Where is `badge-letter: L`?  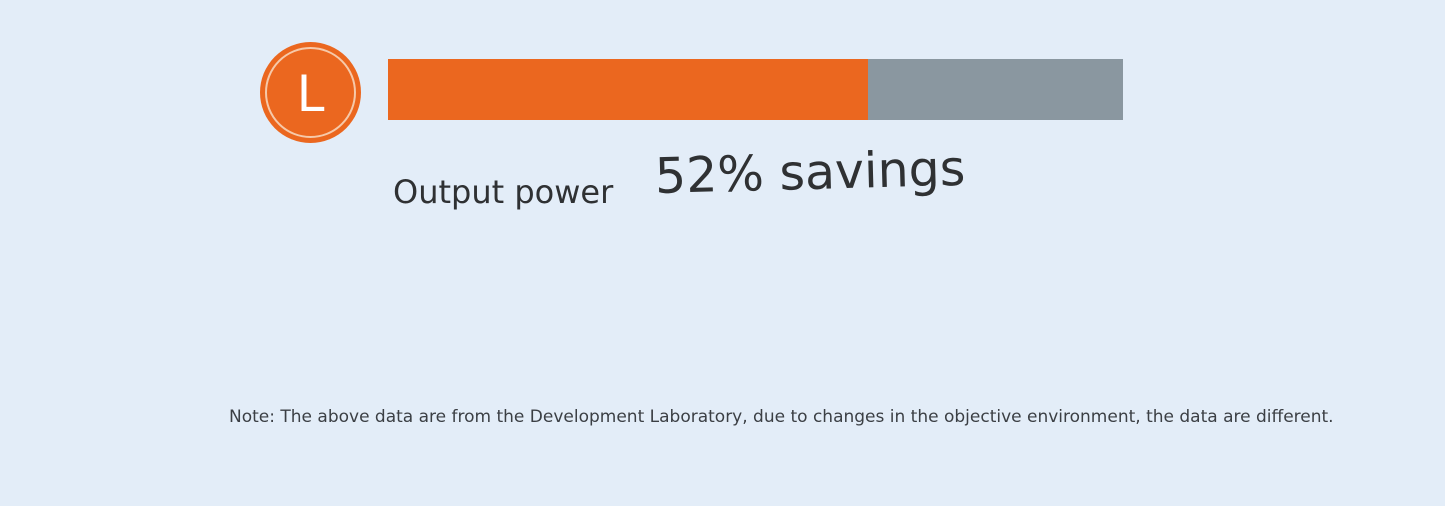 badge-letter: L is located at coordinates (310, 93).